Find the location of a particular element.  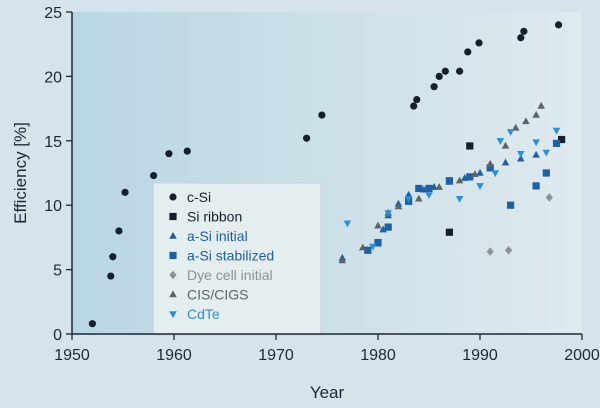

y-tick-label: 10 is located at coordinates (53, 206).